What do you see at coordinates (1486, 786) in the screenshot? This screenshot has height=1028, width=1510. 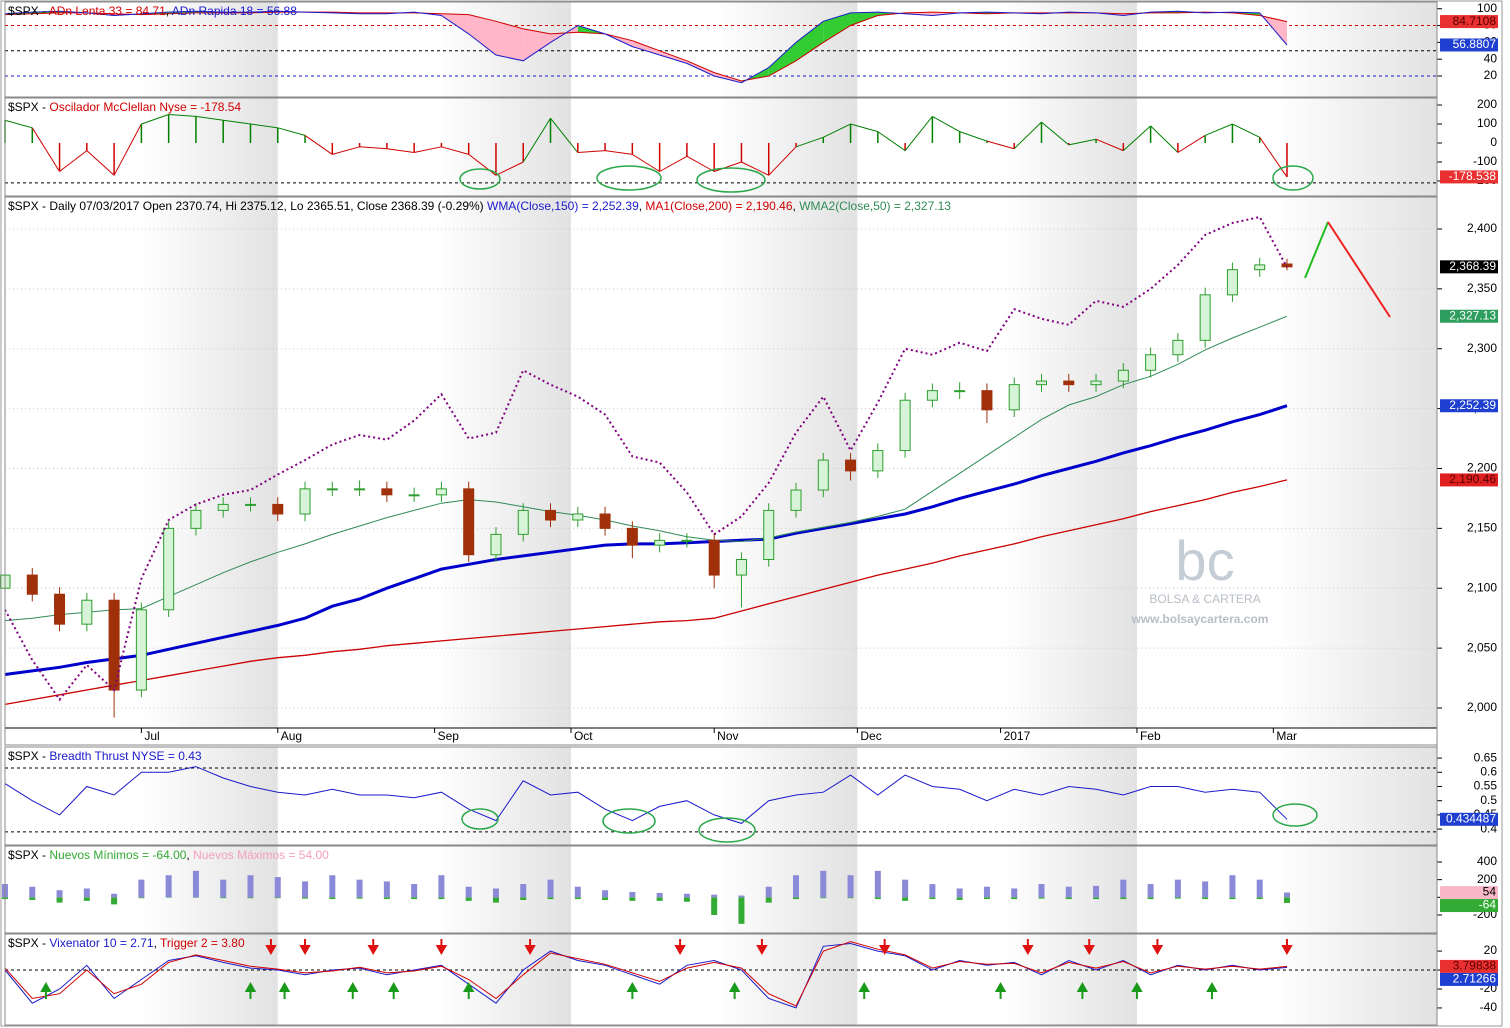 I see `y-tick-label: 0.55` at bounding box center [1486, 786].